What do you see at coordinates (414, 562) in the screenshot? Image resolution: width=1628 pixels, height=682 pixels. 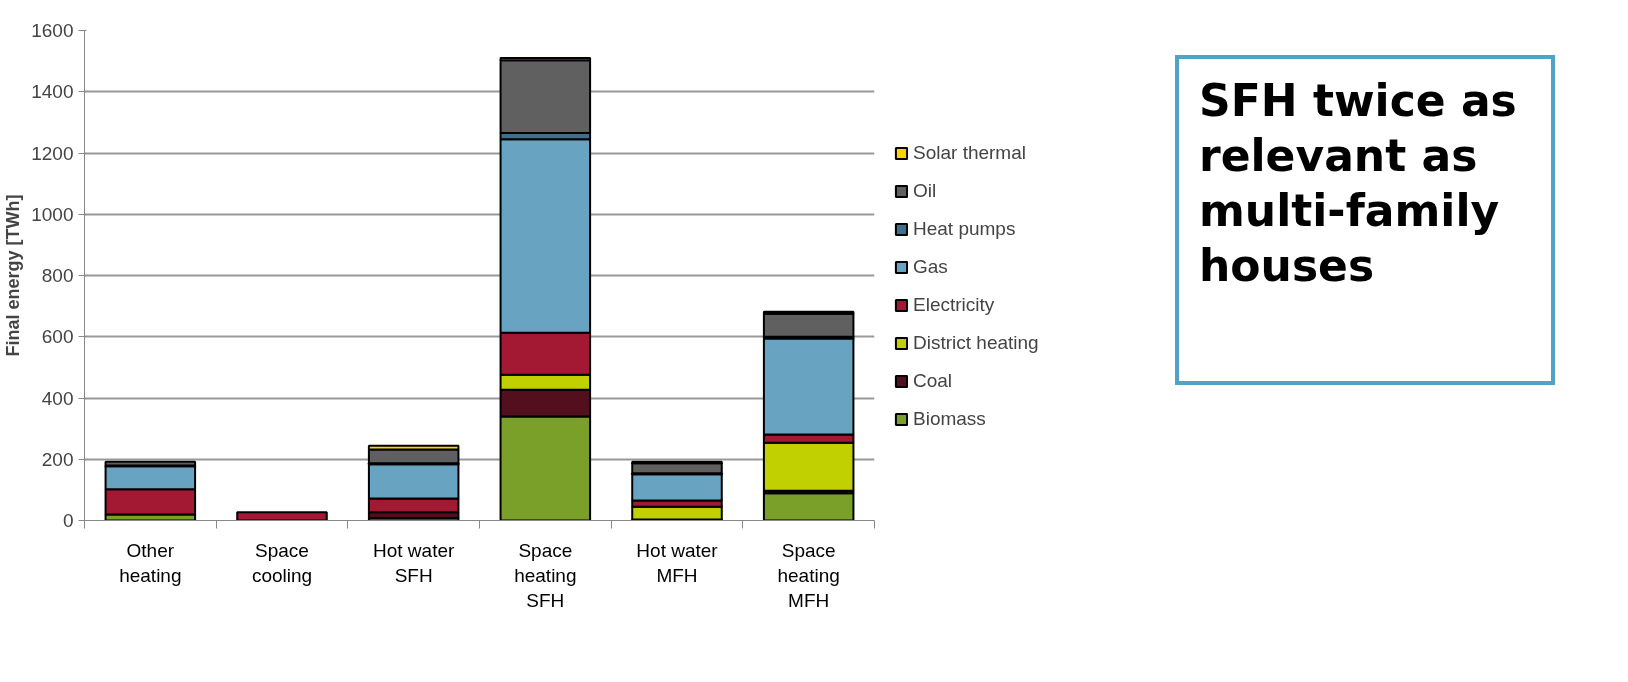 I see `x-tick-label: Hot water SFH` at bounding box center [414, 562].